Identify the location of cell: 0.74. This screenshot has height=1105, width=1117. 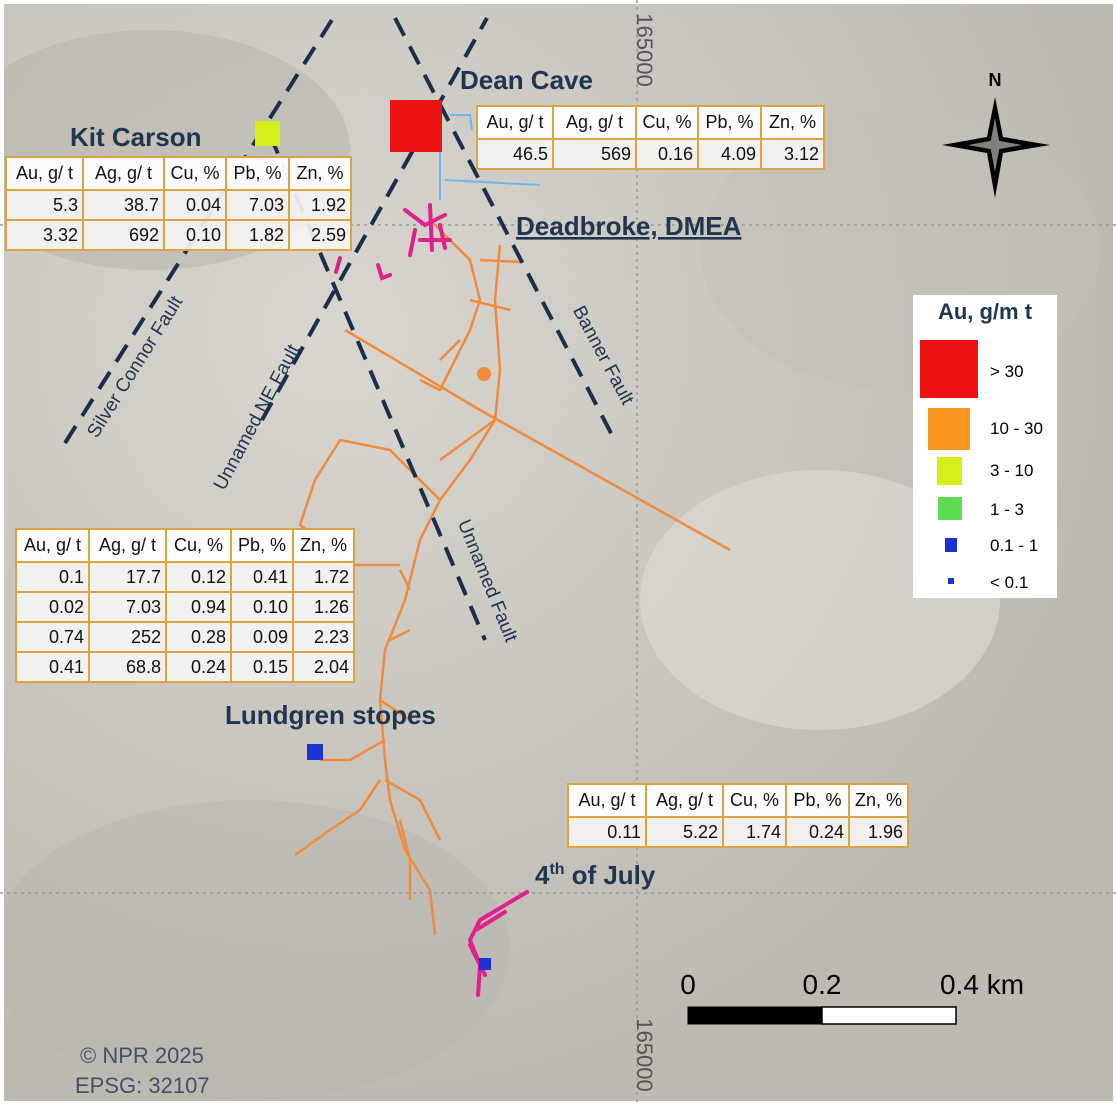
(52, 637).